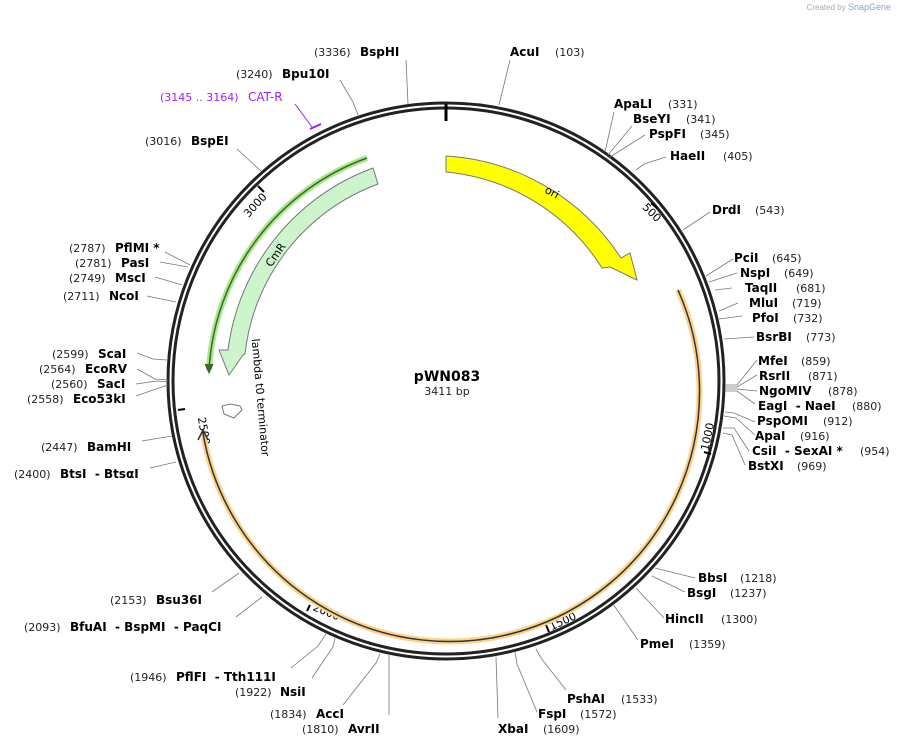 This screenshot has height=747, width=897. I want to click on site-bsphi: BspHI, so click(379, 52).